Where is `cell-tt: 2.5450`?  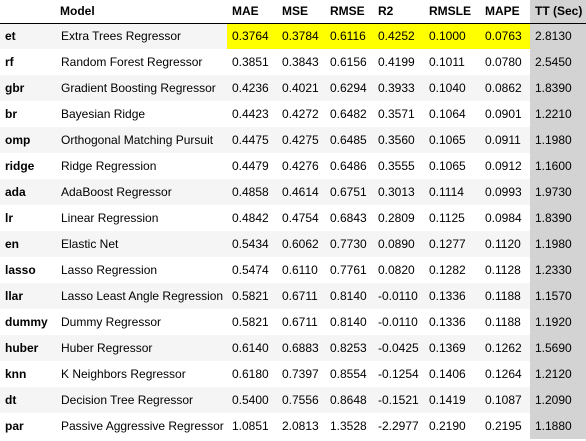 cell-tt: 2.5450 is located at coordinates (558, 62).